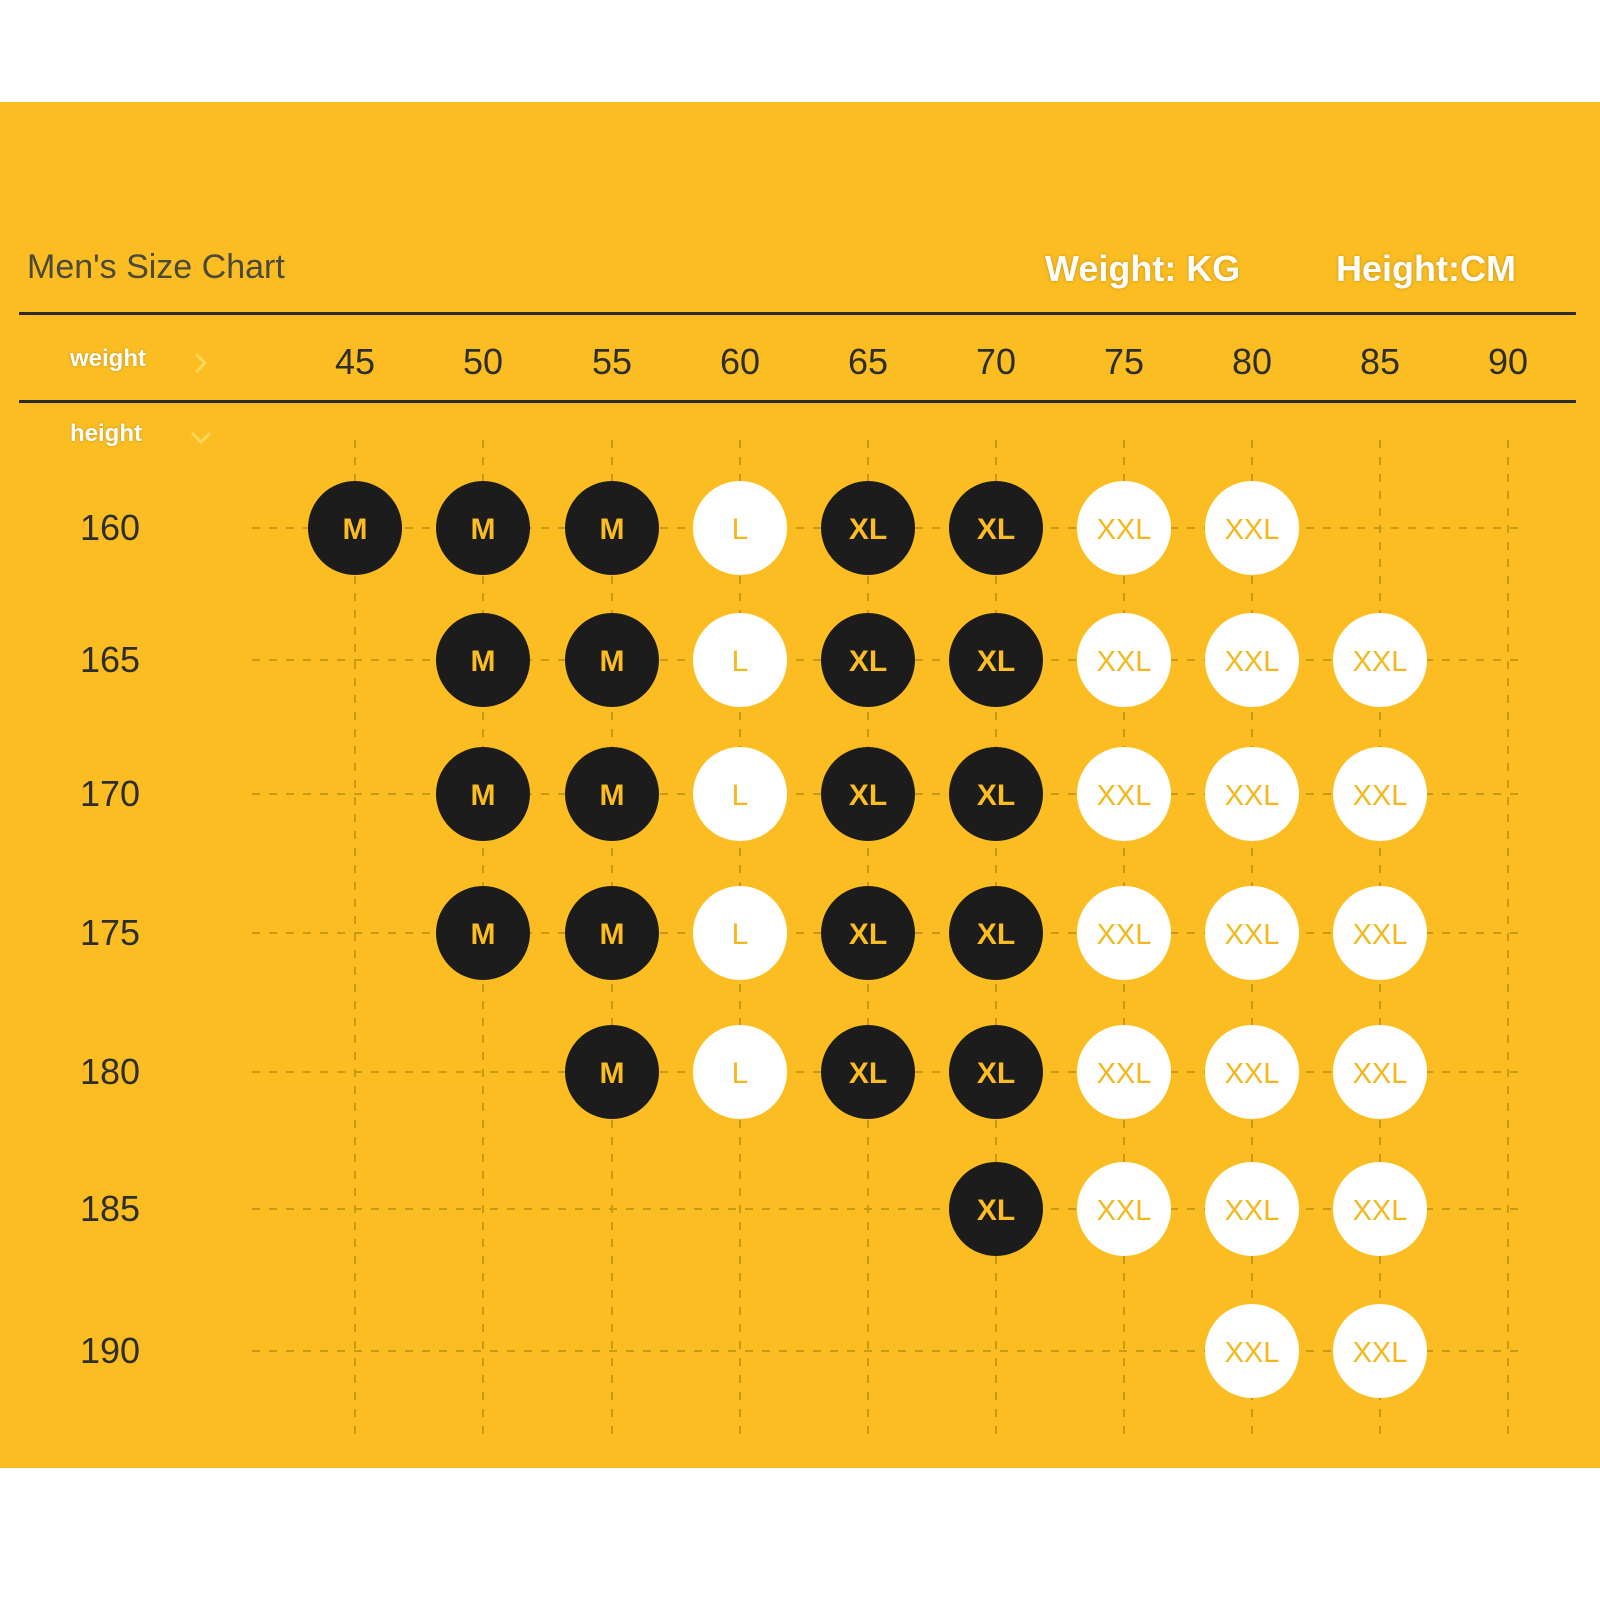 The width and height of the screenshot is (1600, 1600). I want to click on size-label-175-80: XXL, so click(1252, 935).